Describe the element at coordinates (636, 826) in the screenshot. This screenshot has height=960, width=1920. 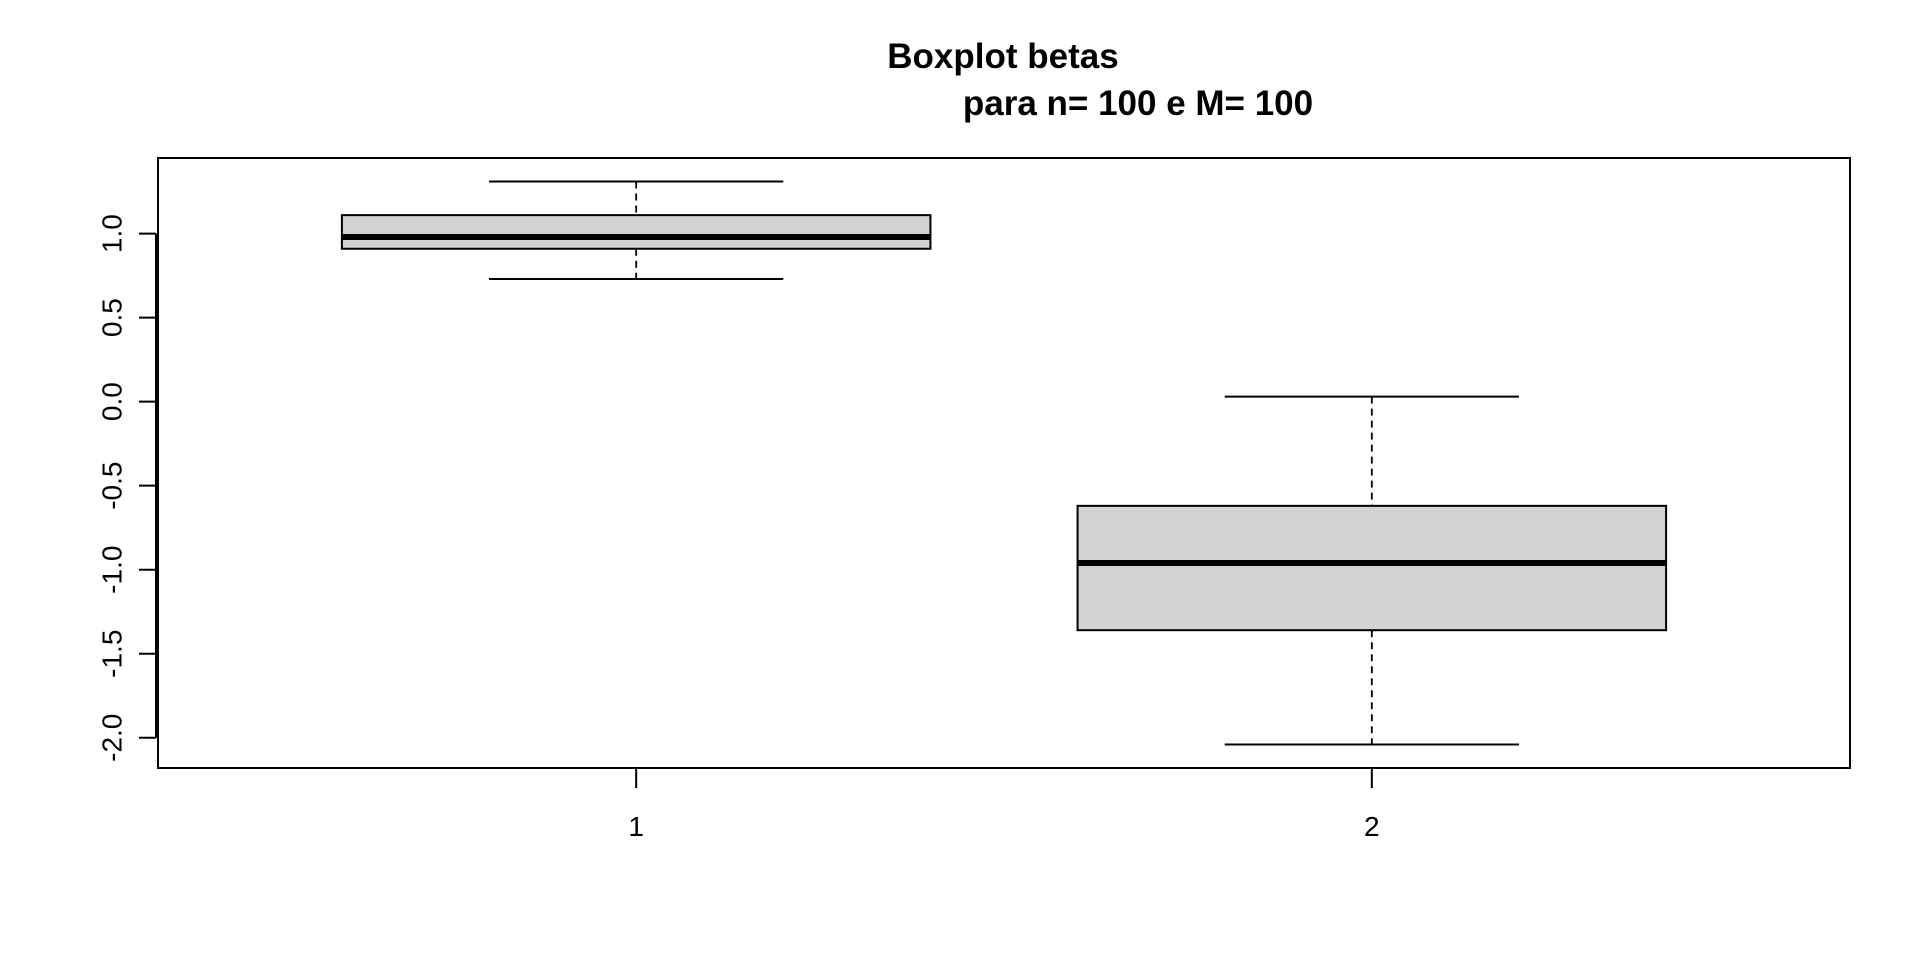
I see `x-tick-label: 1` at that location.